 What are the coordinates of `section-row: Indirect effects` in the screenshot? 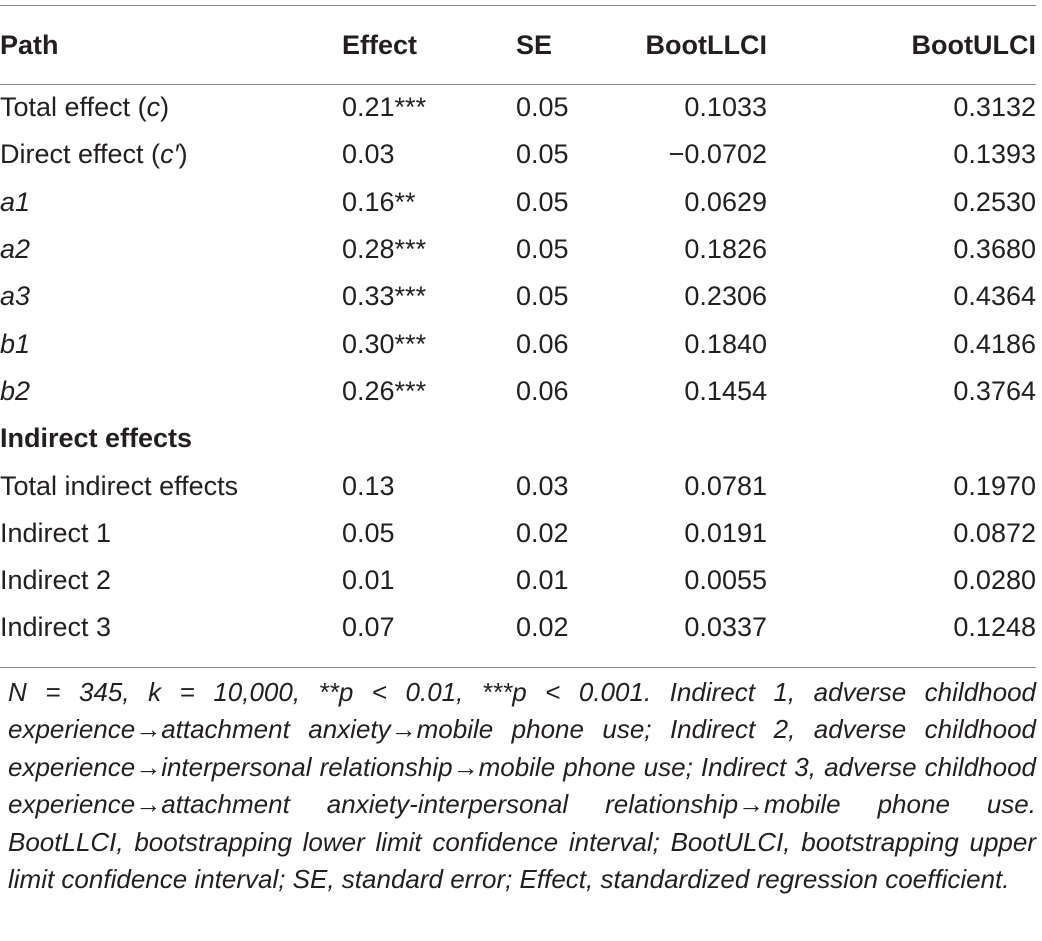 It's located at (518, 438).